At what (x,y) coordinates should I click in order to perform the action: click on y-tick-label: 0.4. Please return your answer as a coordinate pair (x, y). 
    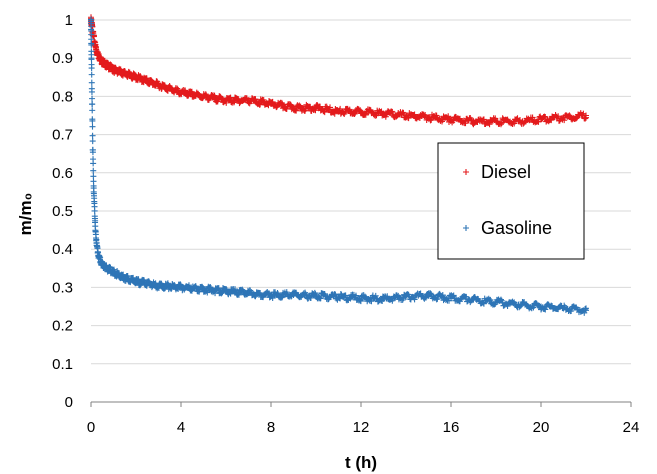
    Looking at the image, I should click on (62, 249).